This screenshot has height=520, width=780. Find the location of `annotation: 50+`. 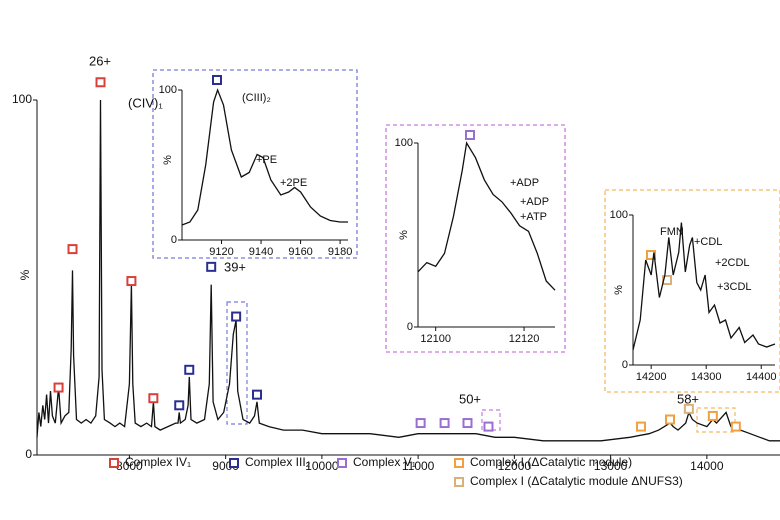

annotation: 50+ is located at coordinates (470, 398).